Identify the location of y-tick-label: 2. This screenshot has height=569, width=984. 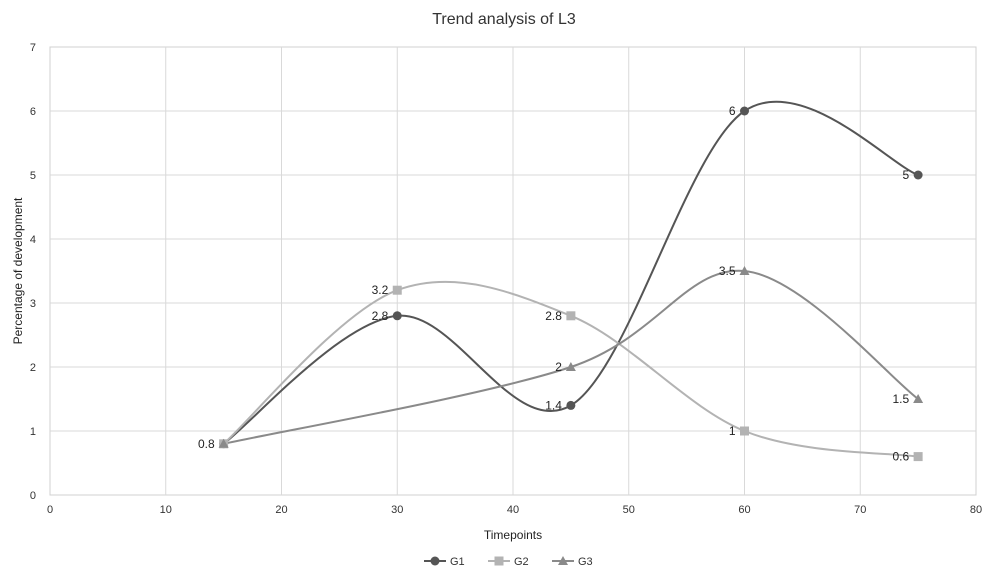
(33, 368).